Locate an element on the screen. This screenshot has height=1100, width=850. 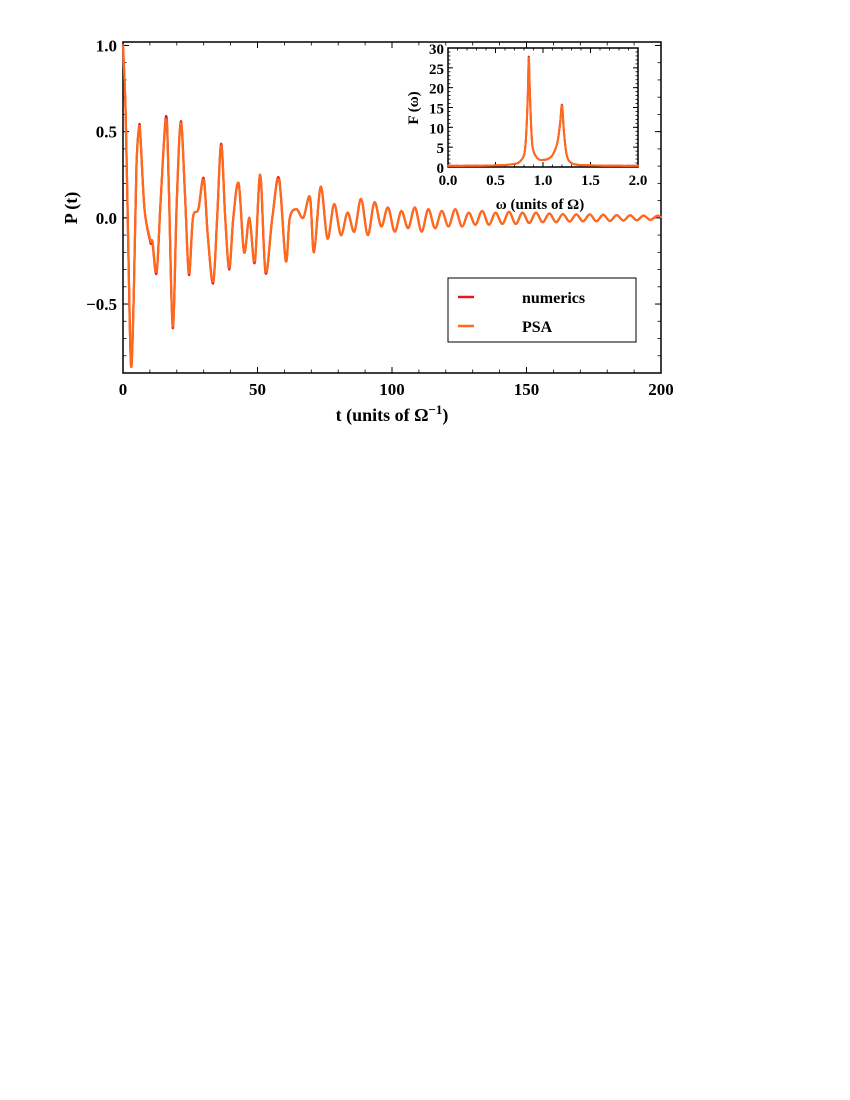
y-tick-label: 1.0 is located at coordinates (106, 45).